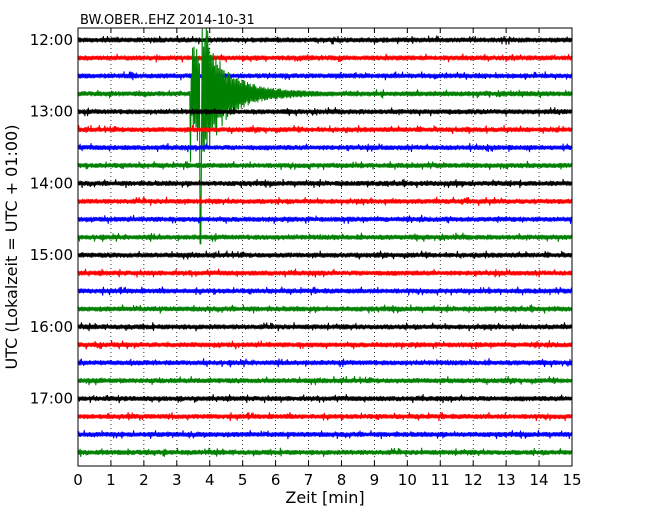 This screenshot has height=520, width=650. Describe the element at coordinates (309, 480) in the screenshot. I see `x-tick-label: 7` at that location.